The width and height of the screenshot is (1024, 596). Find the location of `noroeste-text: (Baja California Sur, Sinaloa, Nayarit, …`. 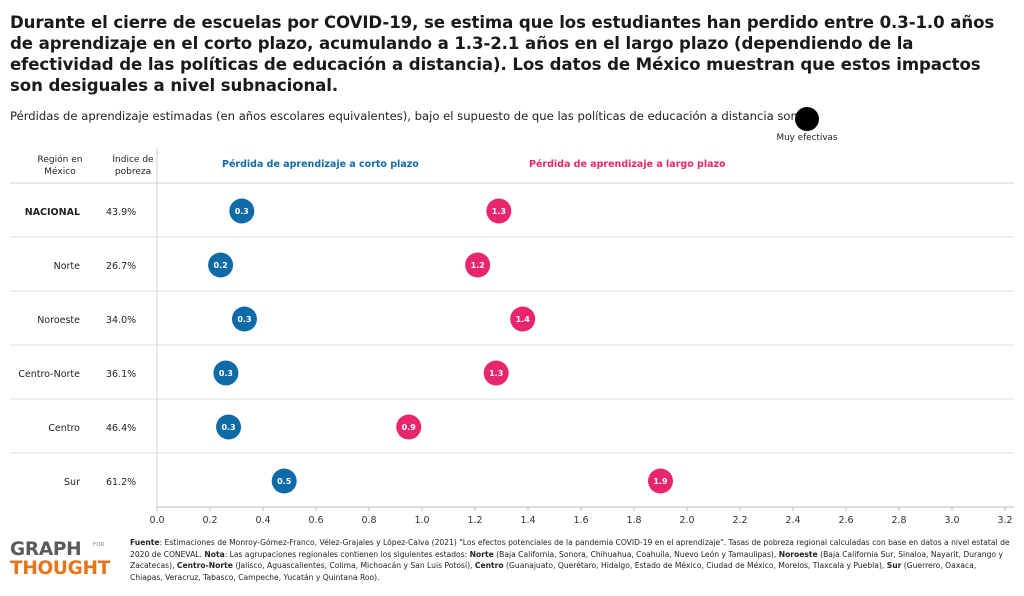

noroeste-text: (Baja California Sur, Sinaloa, Nayarit, … is located at coordinates (566, 560).